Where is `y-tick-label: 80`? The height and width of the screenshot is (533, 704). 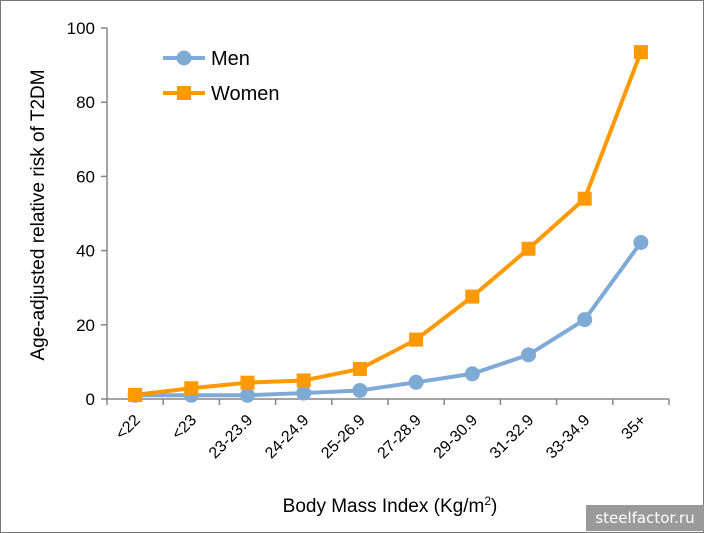
y-tick-label: 80 is located at coordinates (85, 102).